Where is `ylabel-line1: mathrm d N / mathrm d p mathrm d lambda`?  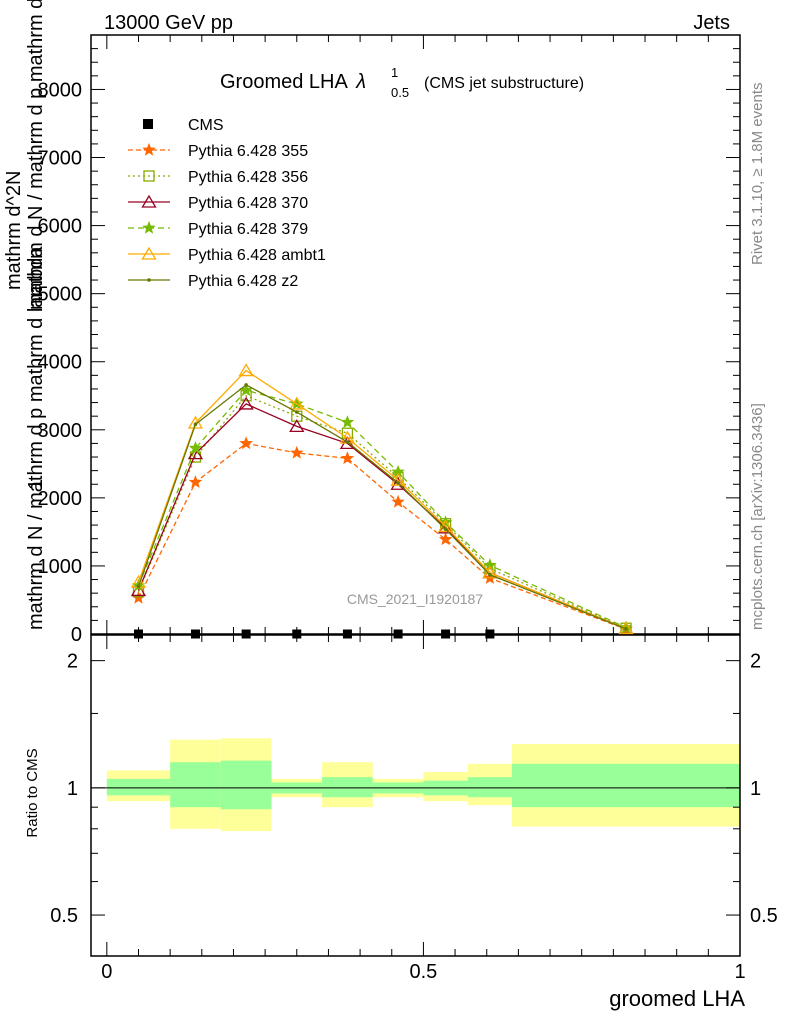
ylabel-line1: mathrm d N / mathrm d p mathrm d lambda is located at coordinates (36, 438).